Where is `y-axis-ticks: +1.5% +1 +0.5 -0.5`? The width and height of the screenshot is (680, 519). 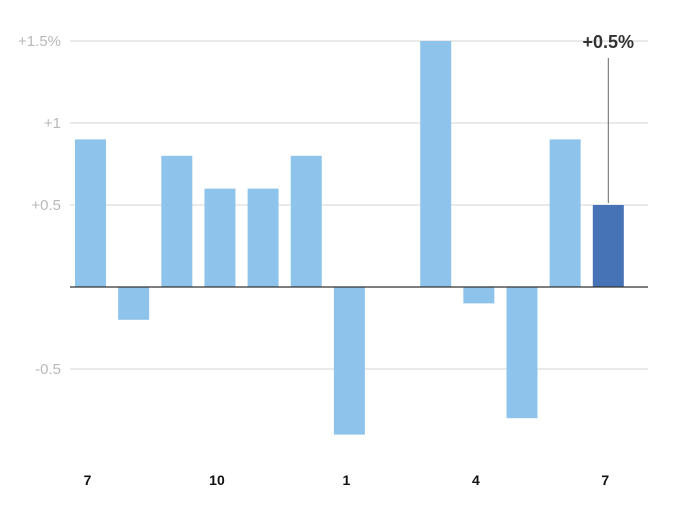
y-axis-ticks: +1.5% +1 +0.5 -0.5 is located at coordinates (39, 205).